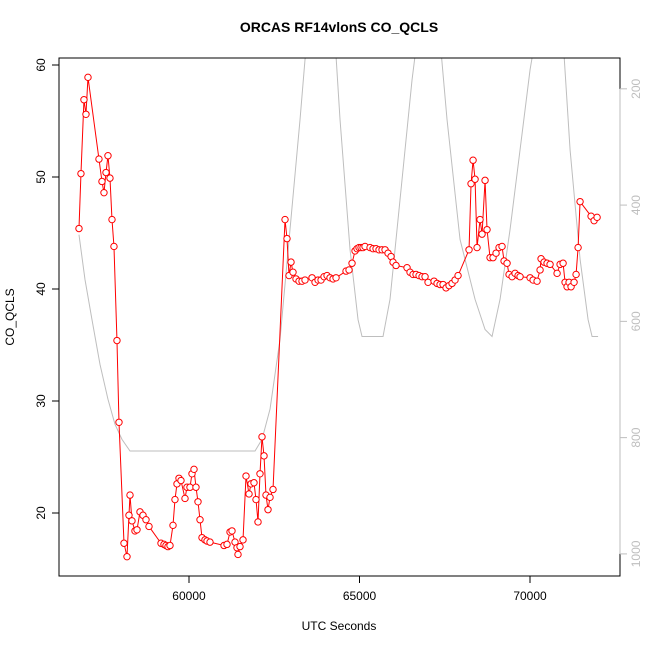 This screenshot has width=650, height=650. I want to click on y2-tick-label: 400, so click(636, 205).